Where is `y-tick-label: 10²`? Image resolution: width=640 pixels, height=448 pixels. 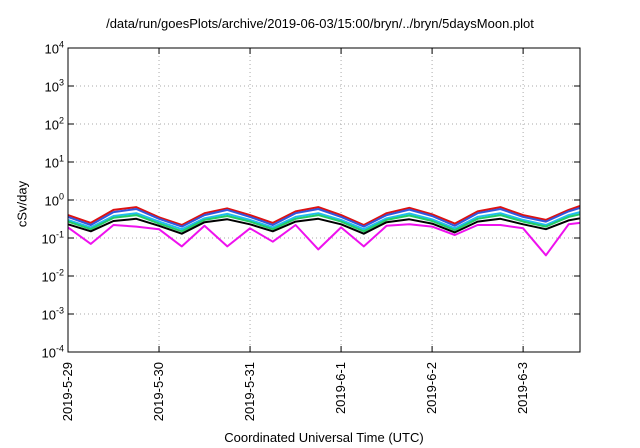 y-tick-label: 10² is located at coordinates (54, 124).